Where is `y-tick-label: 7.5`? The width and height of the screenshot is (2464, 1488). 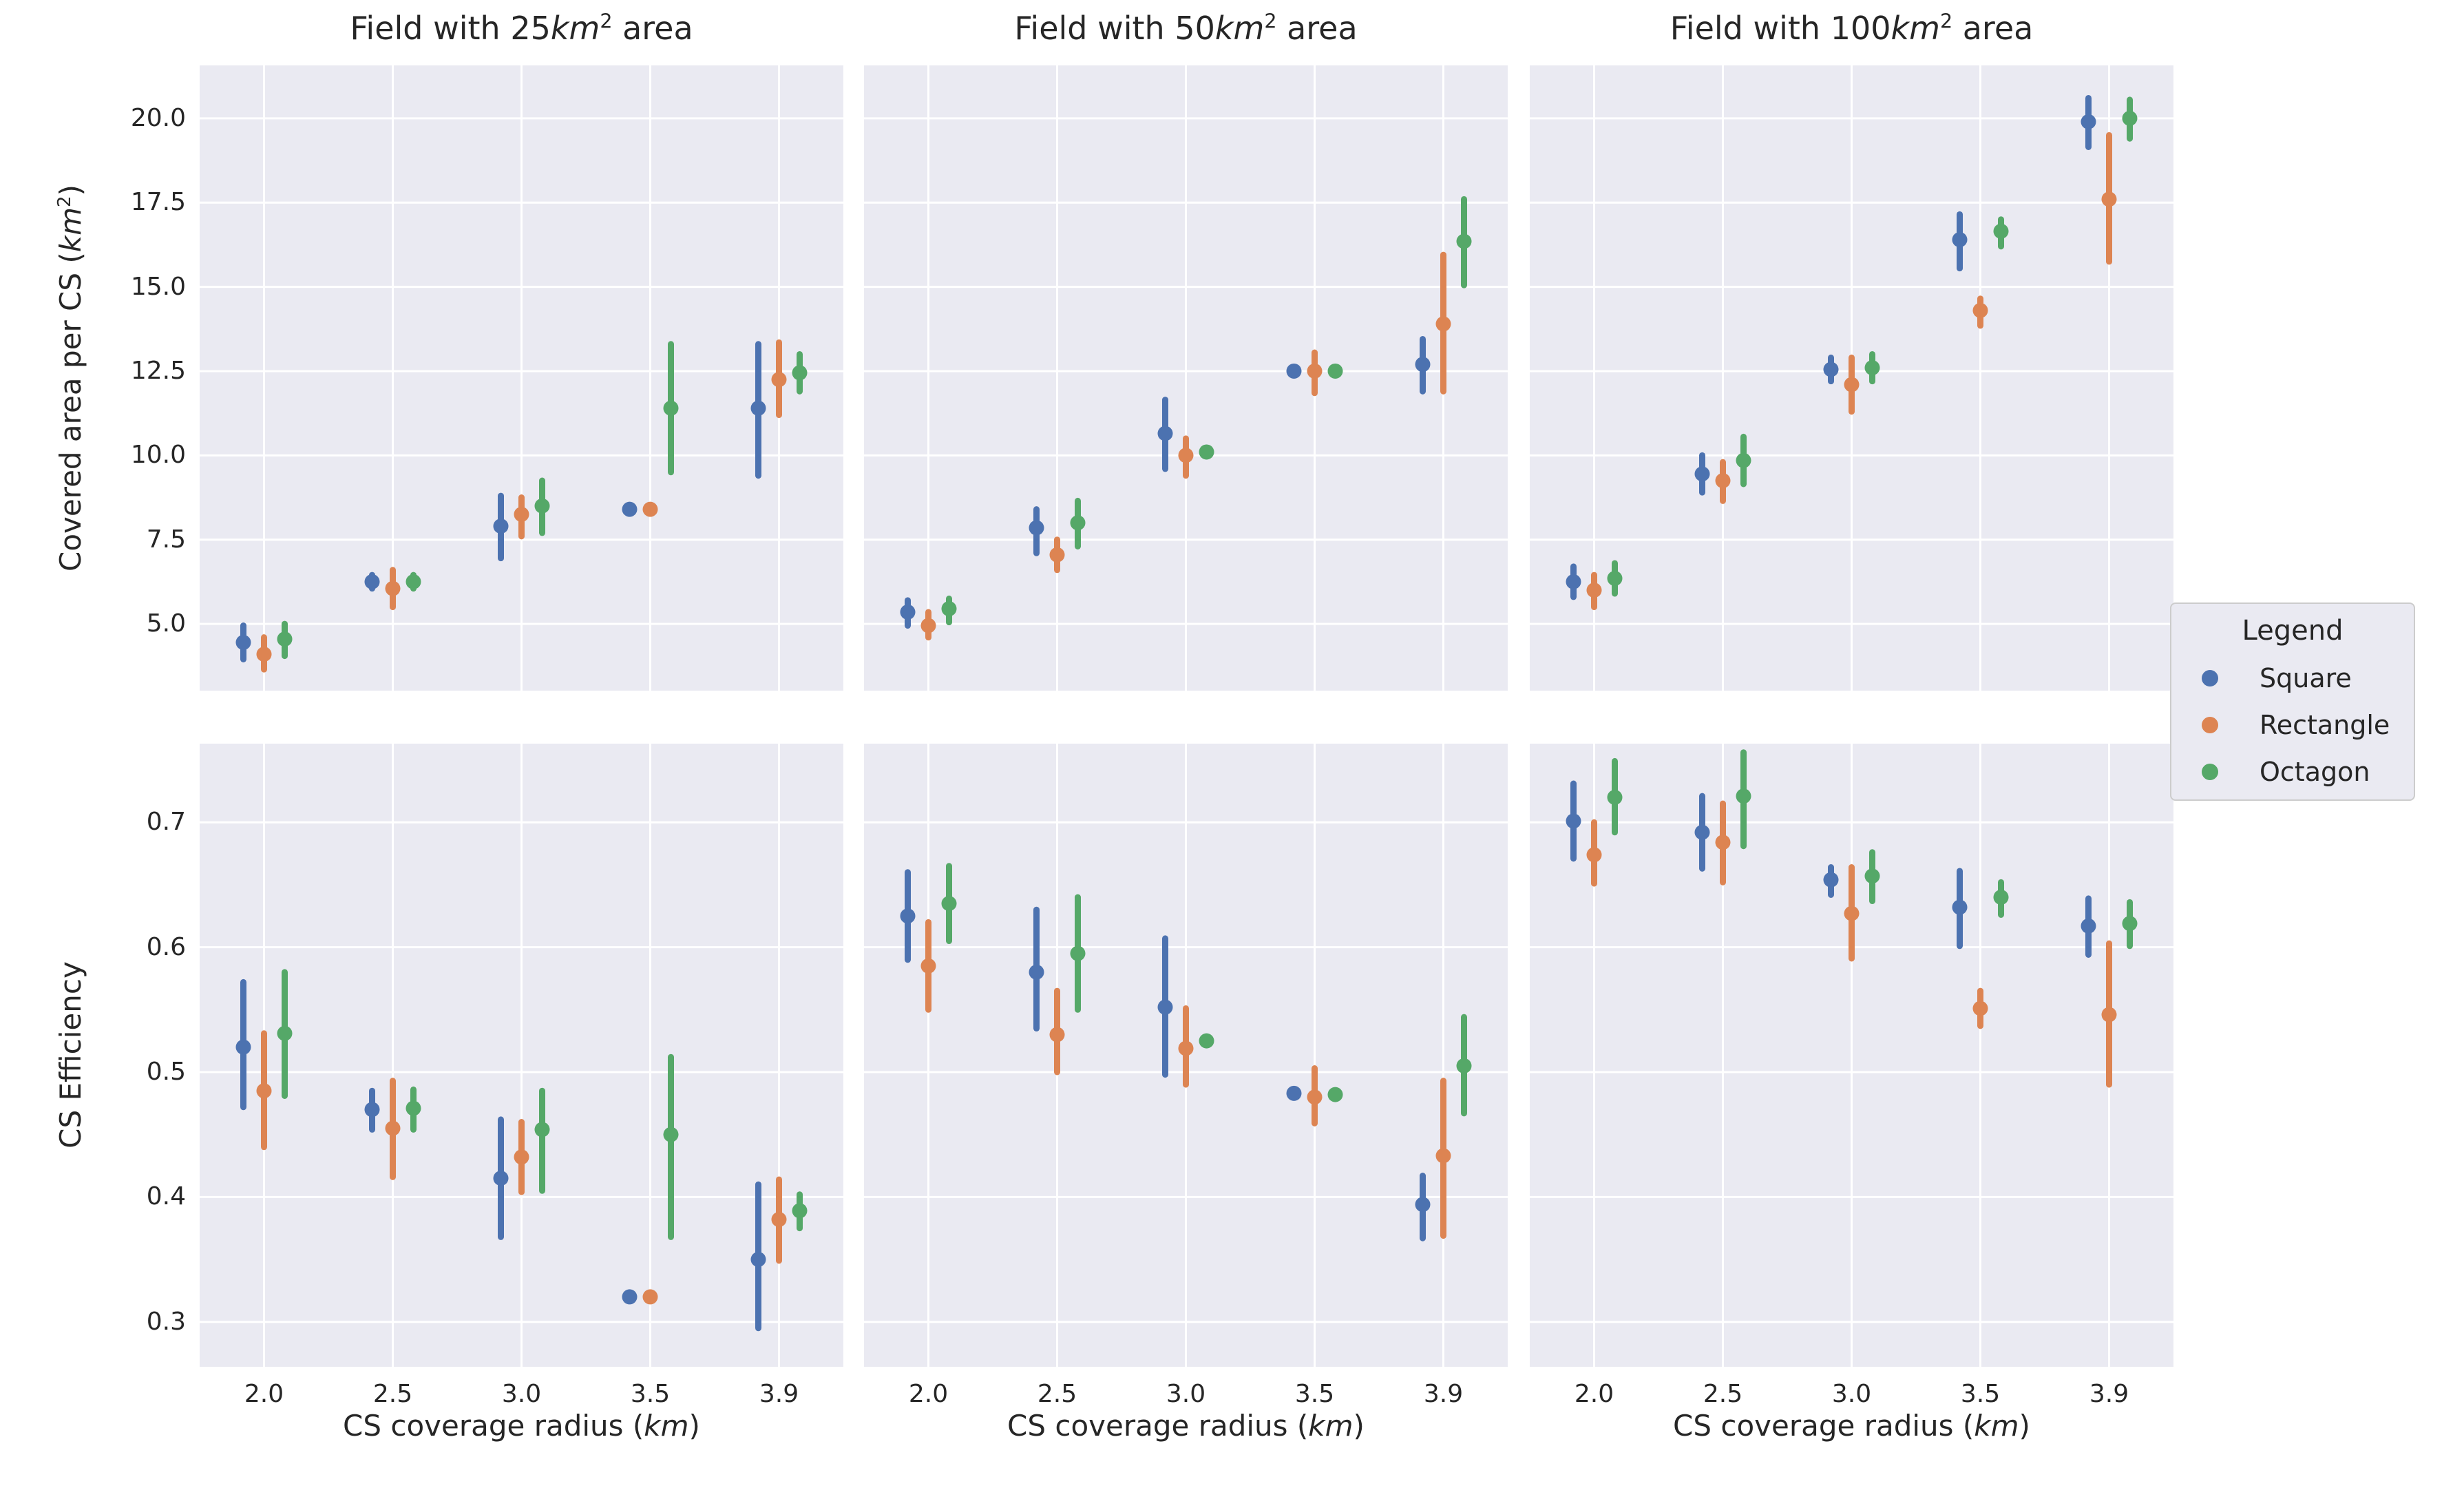
y-tick-label: 7.5 is located at coordinates (166, 539).